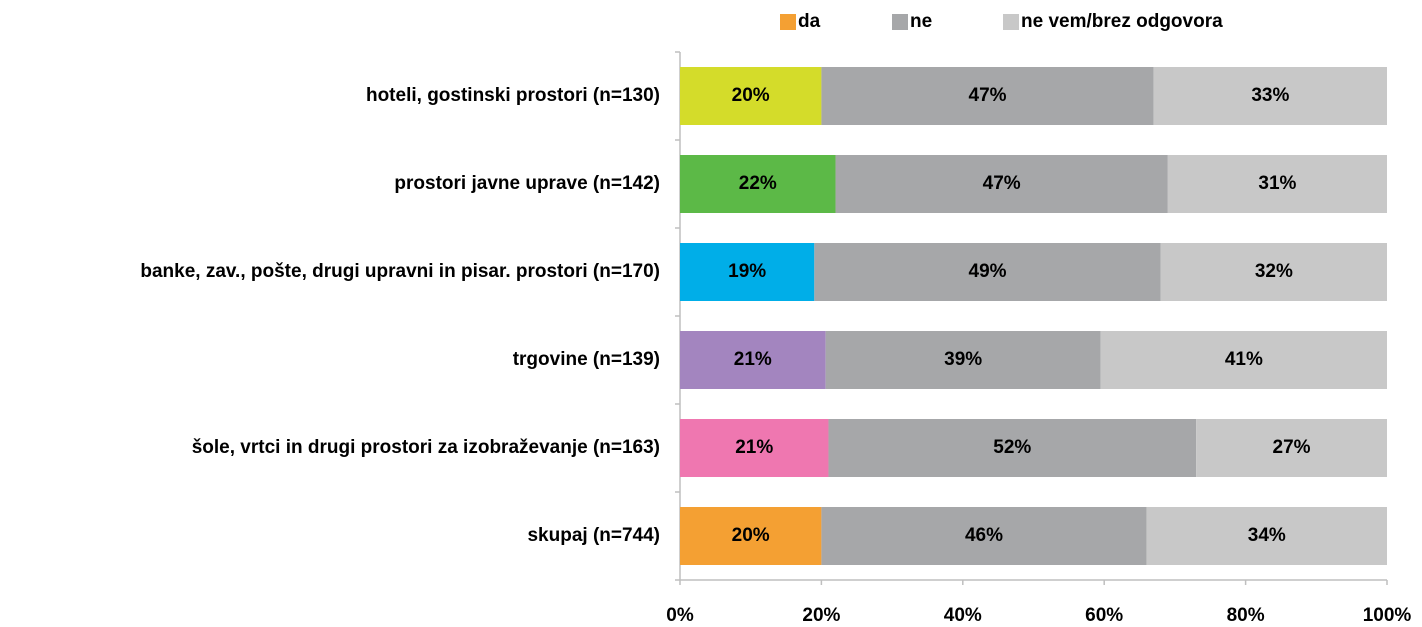  Describe the element at coordinates (527, 183) in the screenshot. I see `category-label: prostori javne uprave (n=142)` at that location.